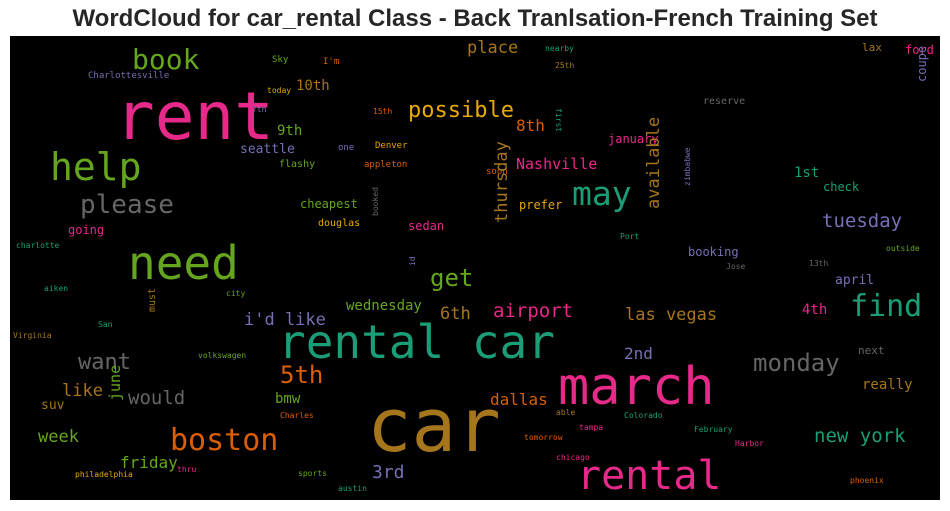 The width and height of the screenshot is (950, 511). Describe the element at coordinates (166, 59) in the screenshot. I see `word-book: book` at that location.